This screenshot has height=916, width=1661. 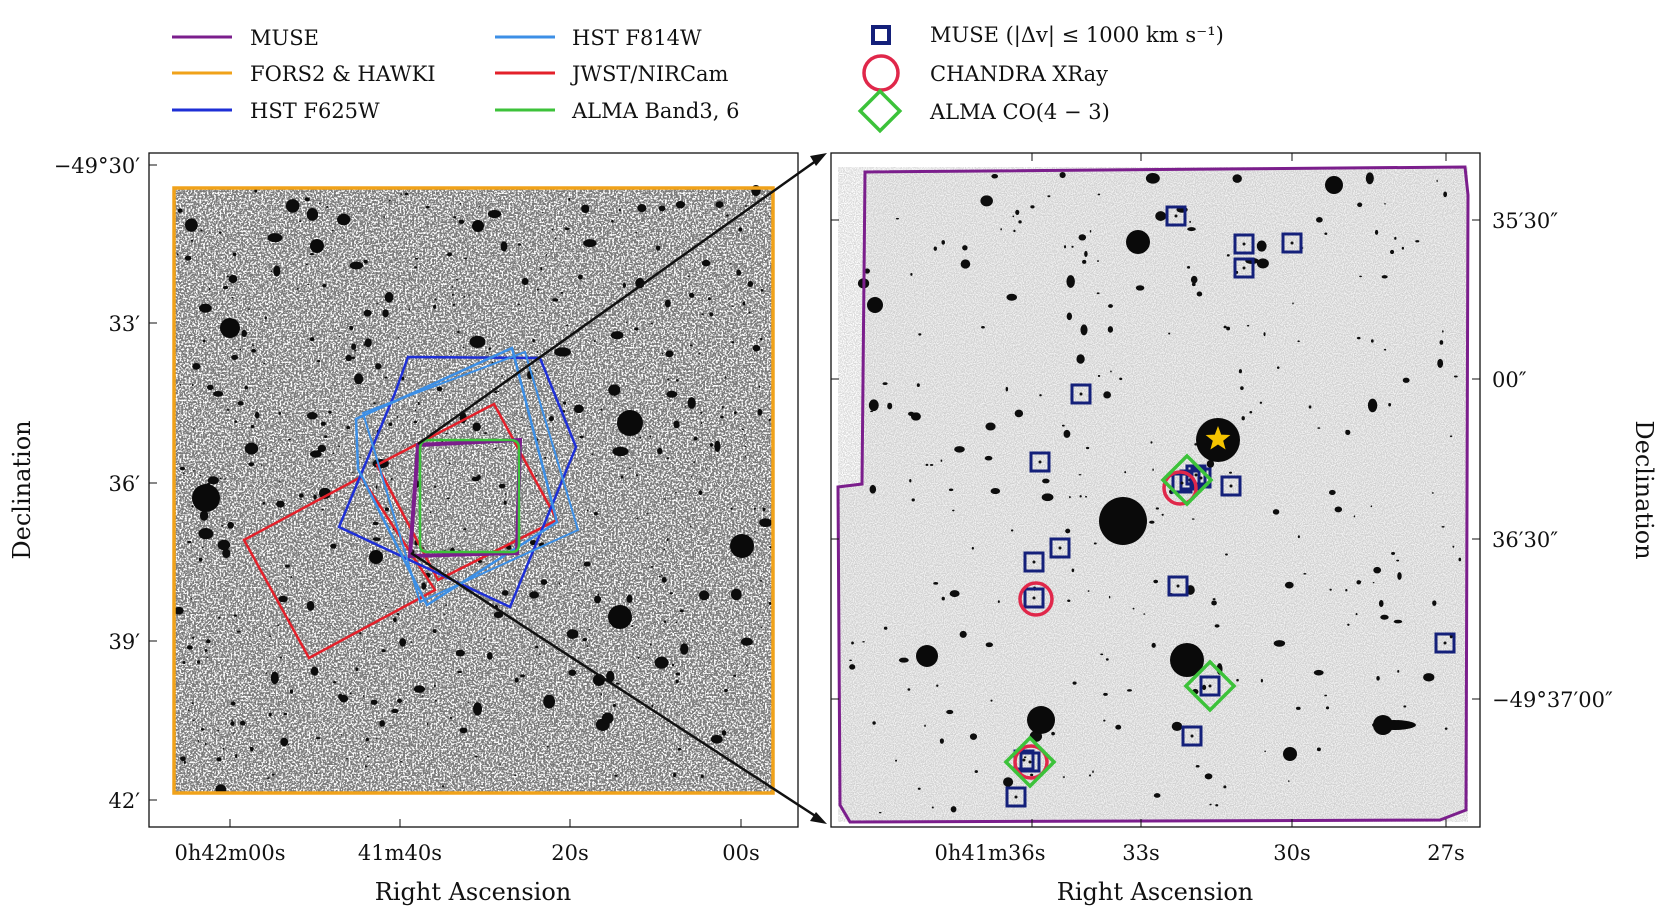 I want to click on legend-label-muse-dv: MUSE (|Δv| ≤ 1000 km s⁻¹), so click(x=1077, y=35).